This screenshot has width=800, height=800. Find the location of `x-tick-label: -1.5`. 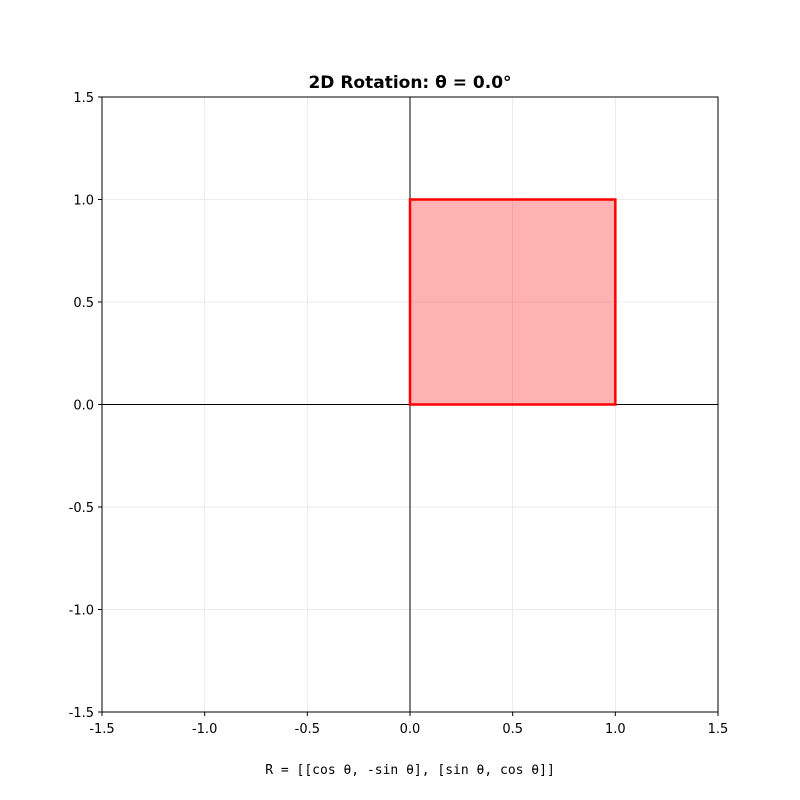

x-tick-label: -1.5 is located at coordinates (101, 729).